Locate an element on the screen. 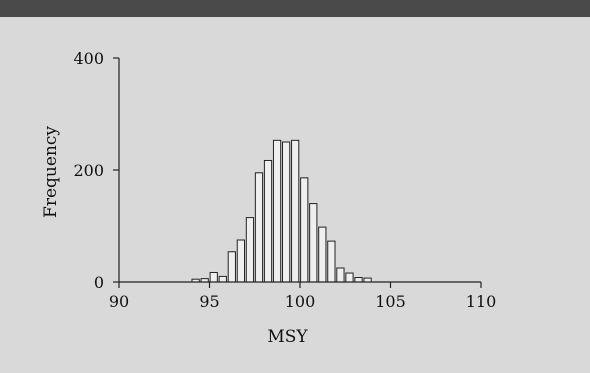  x-tick-label: 90 is located at coordinates (119, 301).